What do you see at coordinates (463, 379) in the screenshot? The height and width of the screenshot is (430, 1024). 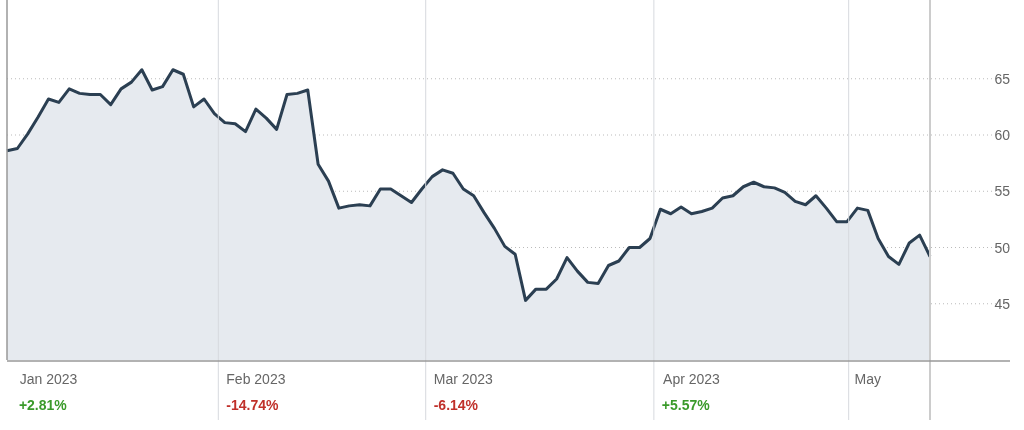 I see `x-tick-label: Mar 2023` at bounding box center [463, 379].